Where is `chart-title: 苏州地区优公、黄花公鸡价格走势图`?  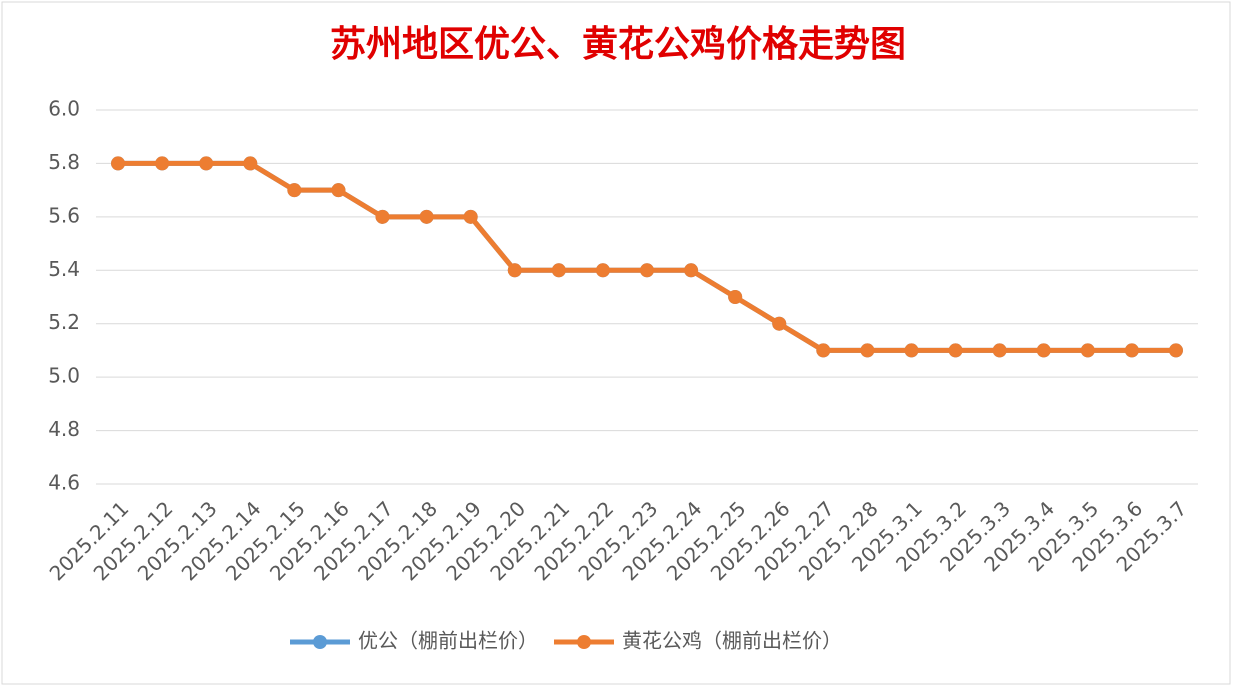
chart-title: 苏州地区优公、黄花公鸡价格走势图 is located at coordinates (618, 44).